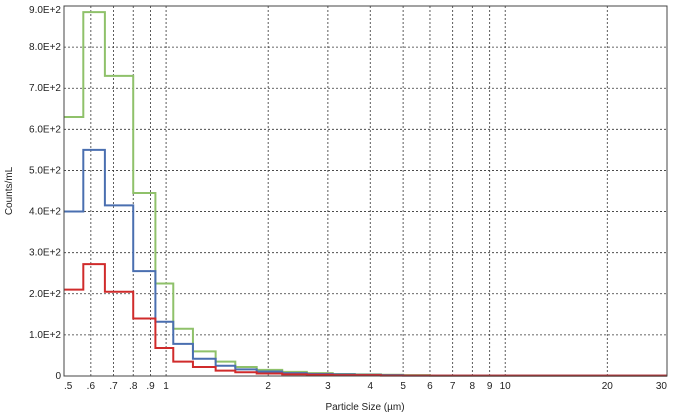 The height and width of the screenshot is (414, 673). Describe the element at coordinates (45, 170) in the screenshot. I see `y-tick-label: 5.0E+2` at that location.